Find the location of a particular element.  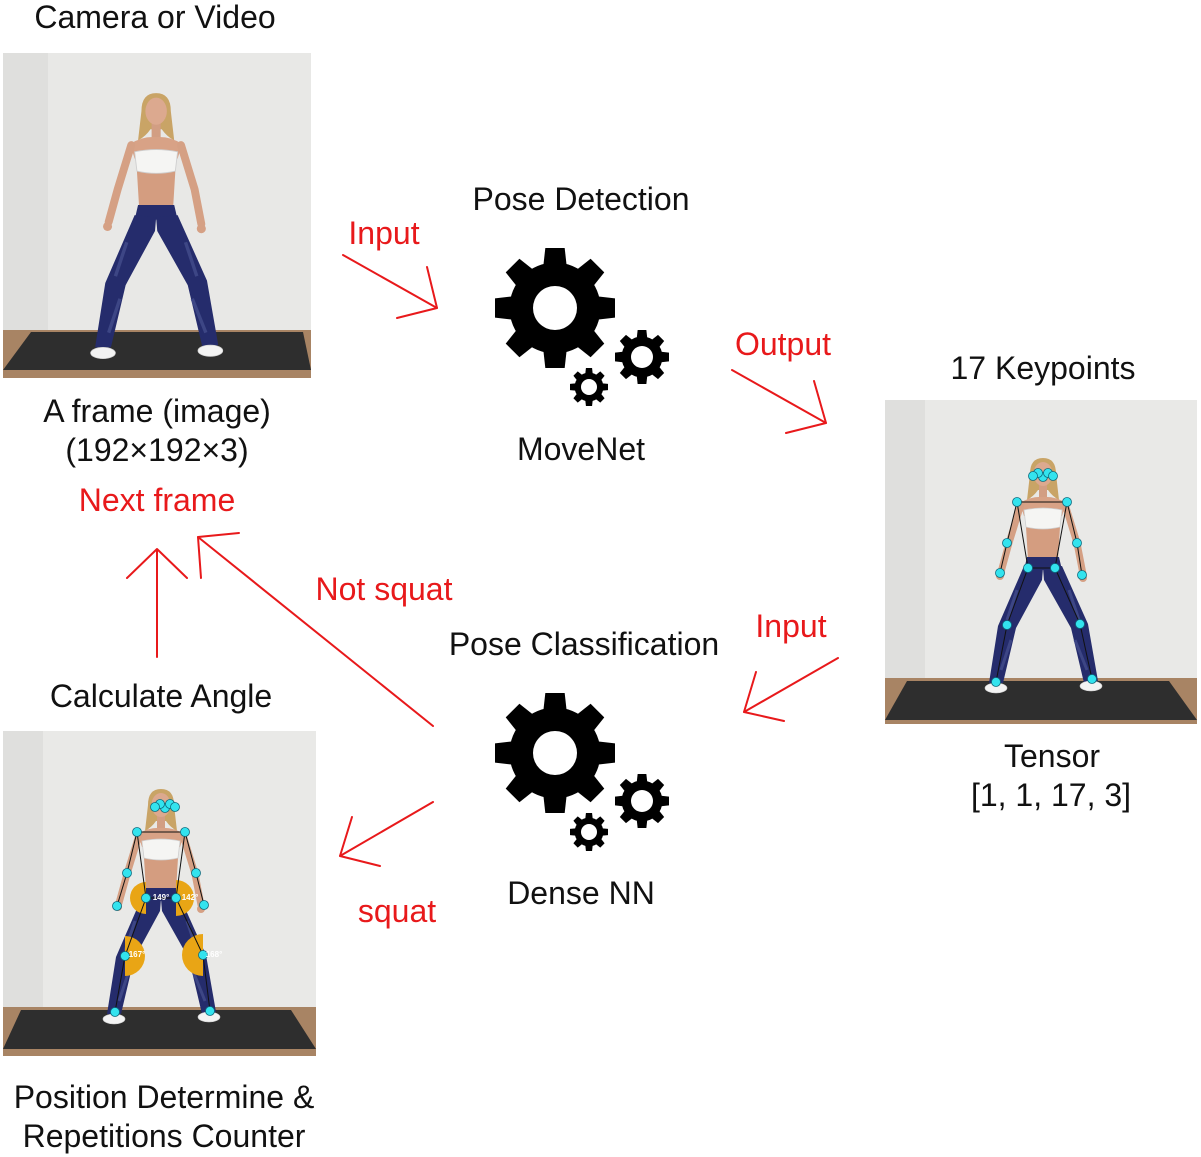

angle-labels: 149° 142° 167° 168° is located at coordinates (176, 926).